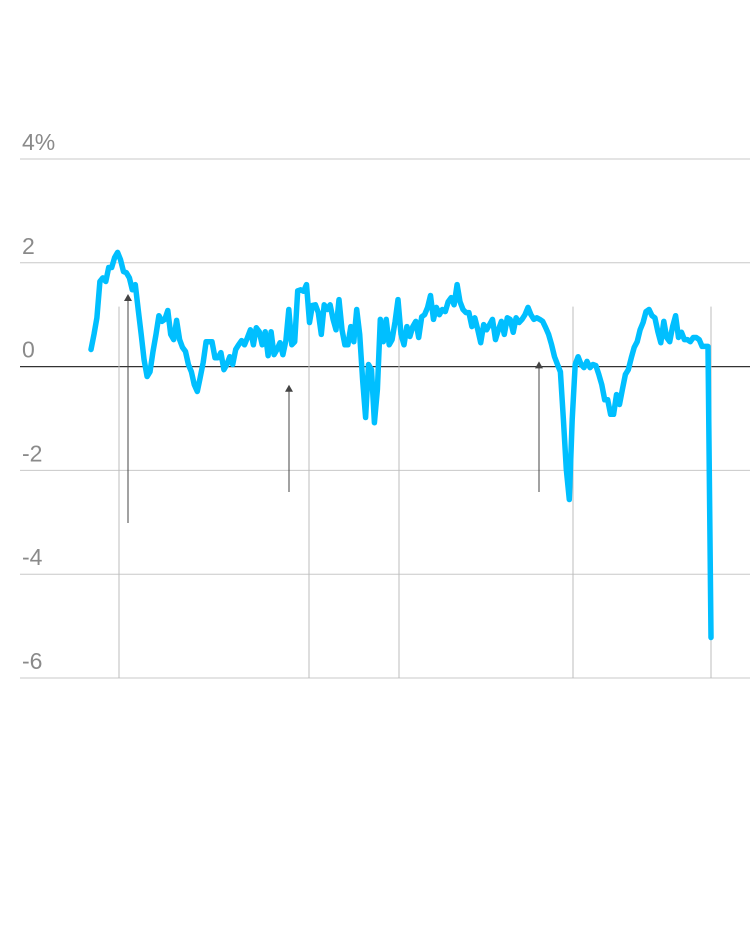 The width and height of the screenshot is (750, 942). What do you see at coordinates (32, 557) in the screenshot?
I see `y-tick-label: -4` at bounding box center [32, 557].